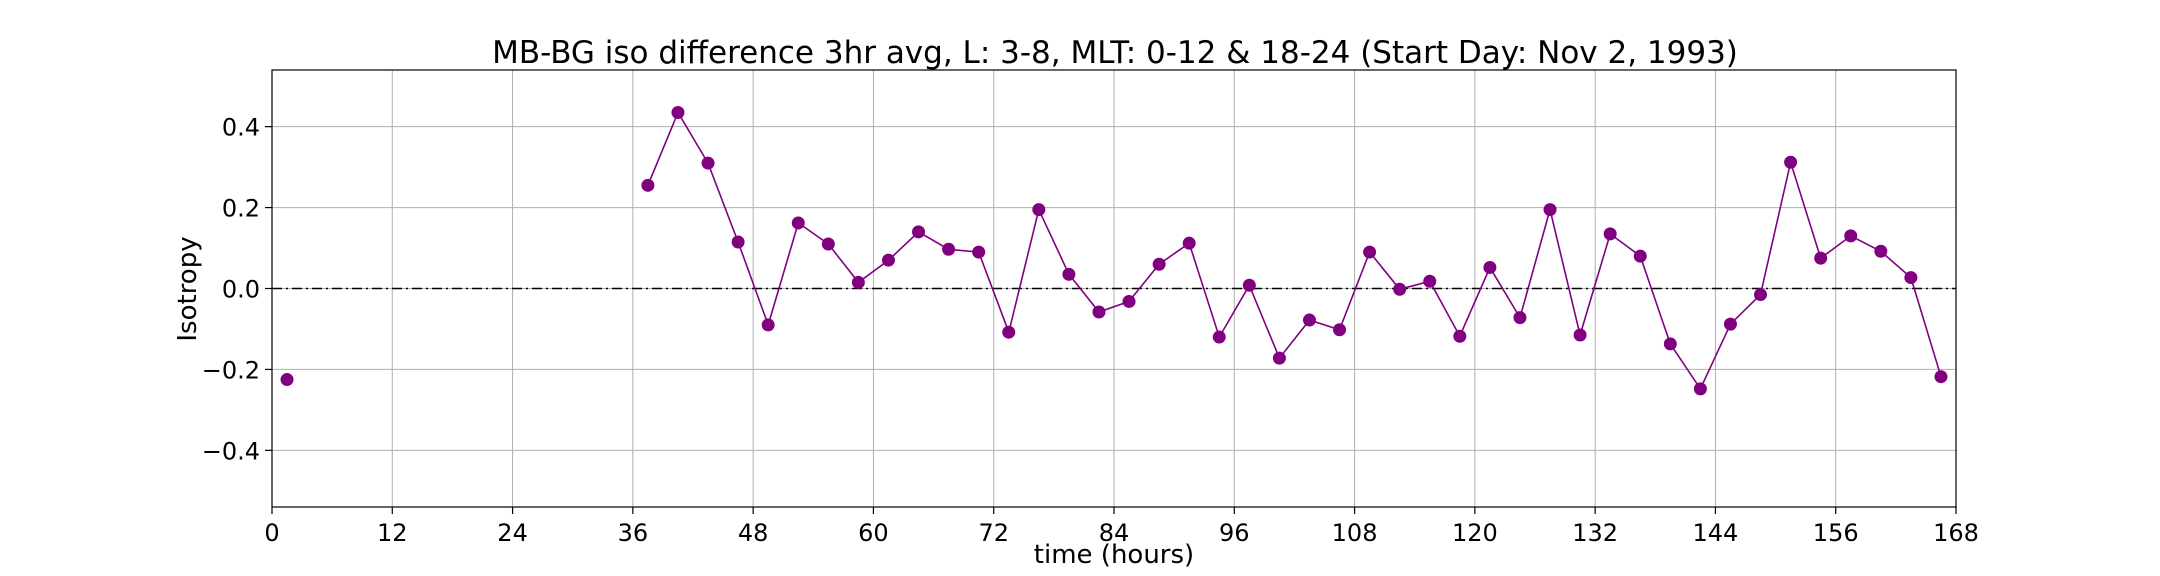 Image resolution: width=2160 pixels, height=576 pixels. Describe the element at coordinates (1595, 533) in the screenshot. I see `x-tick-label: 132` at that location.